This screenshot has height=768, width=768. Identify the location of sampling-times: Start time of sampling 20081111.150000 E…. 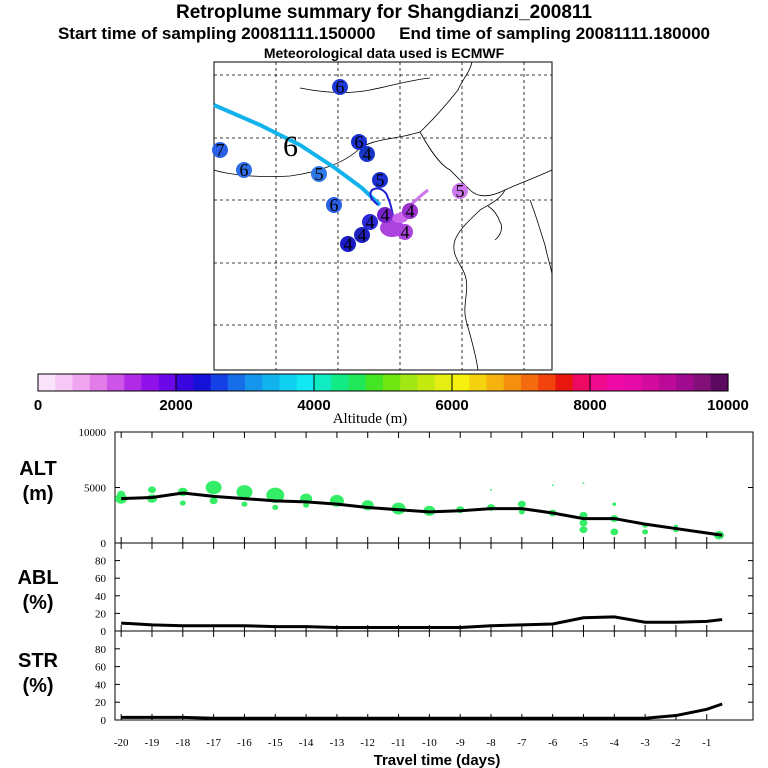
(384, 33).